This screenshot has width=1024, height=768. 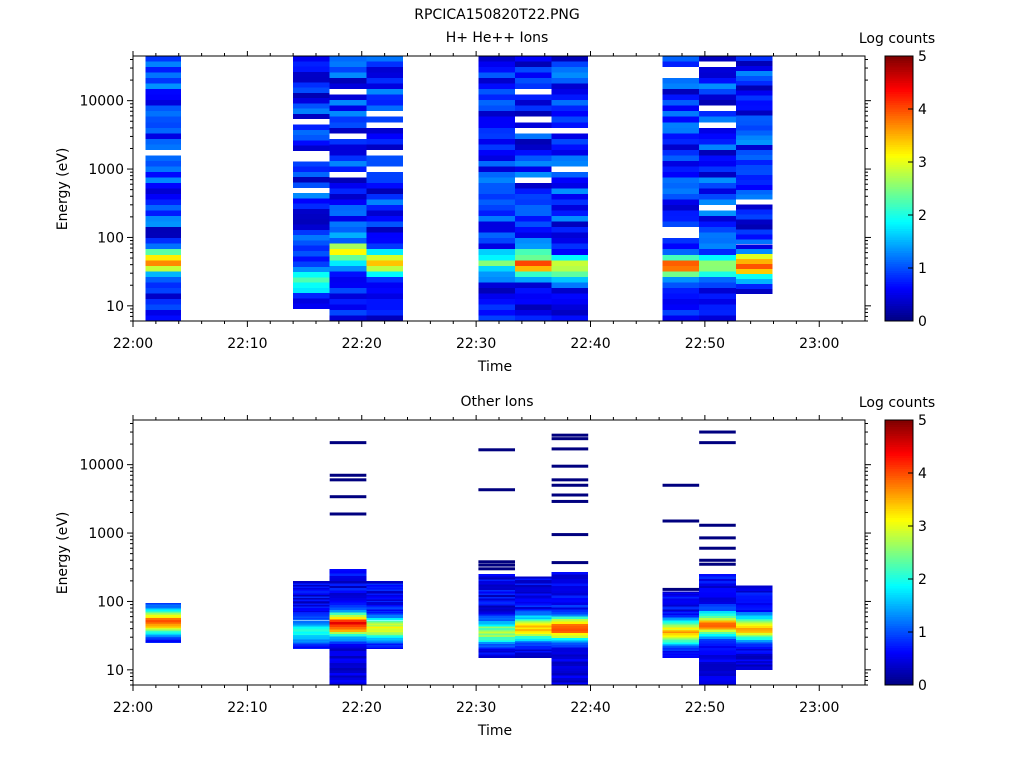 I want to click on x-tick-label: 22:00, so click(x=133, y=708).